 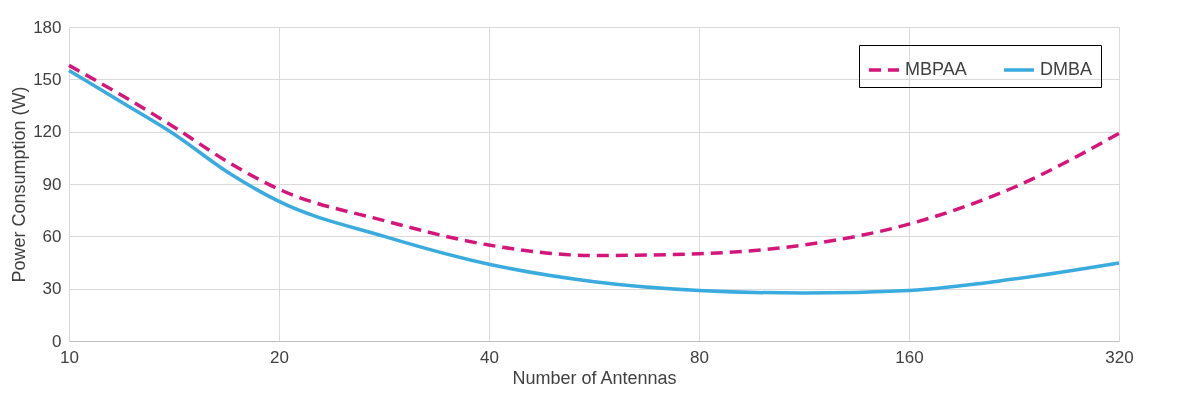 What do you see at coordinates (699, 357) in the screenshot?
I see `x-tick-label: 80` at bounding box center [699, 357].